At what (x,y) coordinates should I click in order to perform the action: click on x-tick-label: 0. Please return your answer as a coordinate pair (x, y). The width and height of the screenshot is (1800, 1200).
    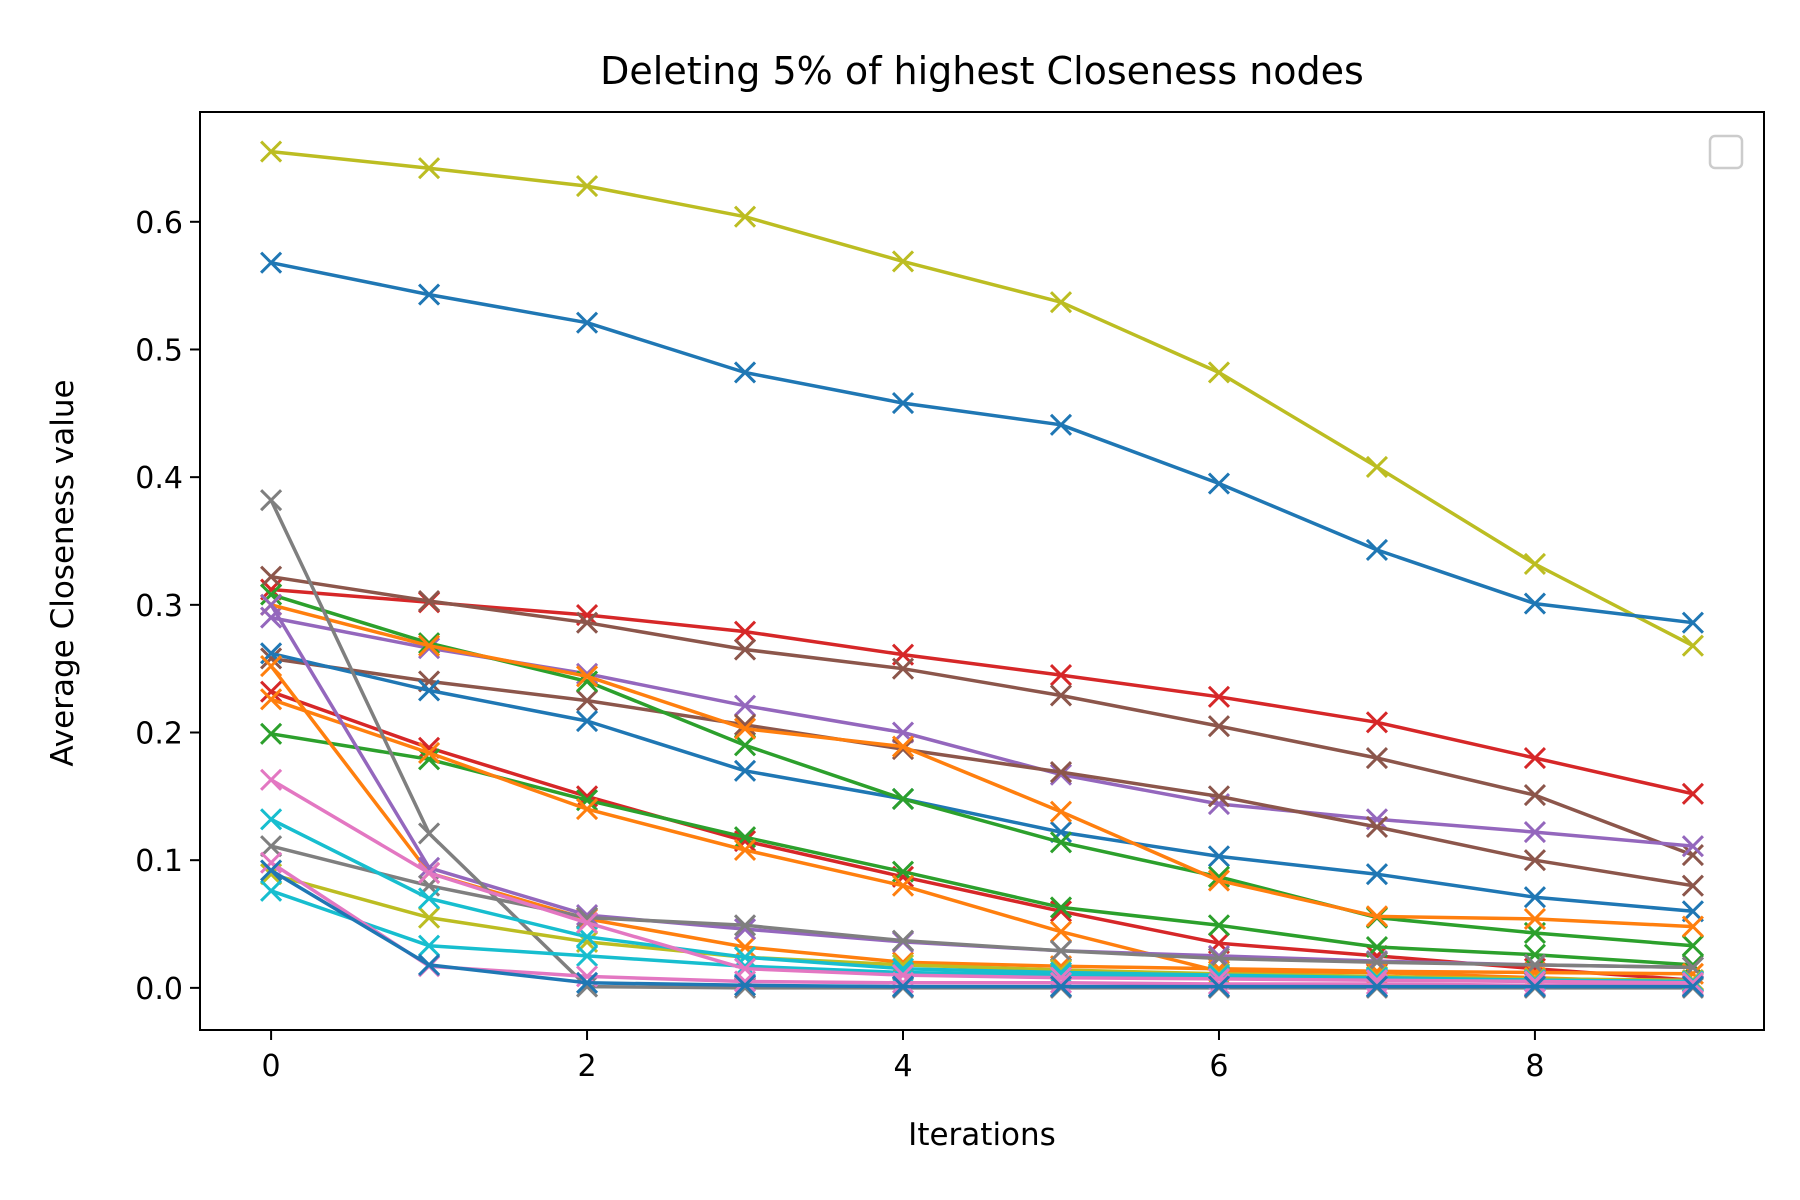
    Looking at the image, I should click on (271, 1066).